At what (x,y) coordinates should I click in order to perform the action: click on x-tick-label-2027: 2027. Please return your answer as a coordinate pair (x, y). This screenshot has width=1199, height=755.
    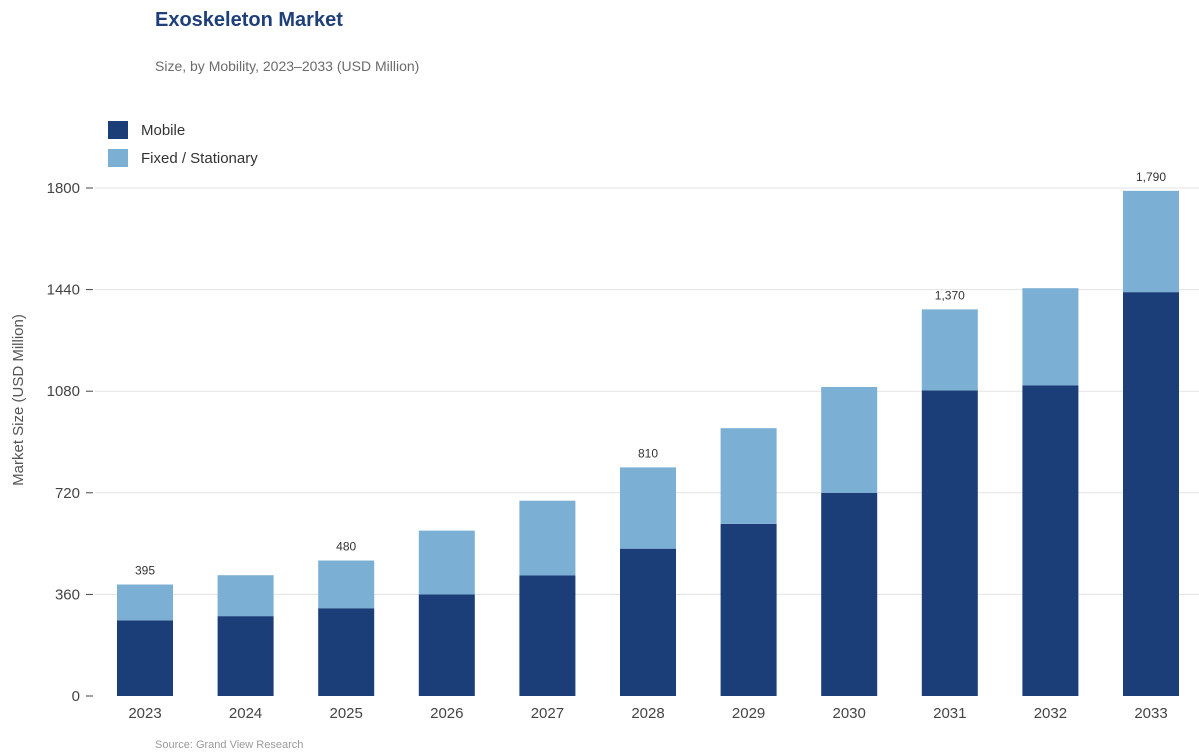
    Looking at the image, I should click on (547, 713).